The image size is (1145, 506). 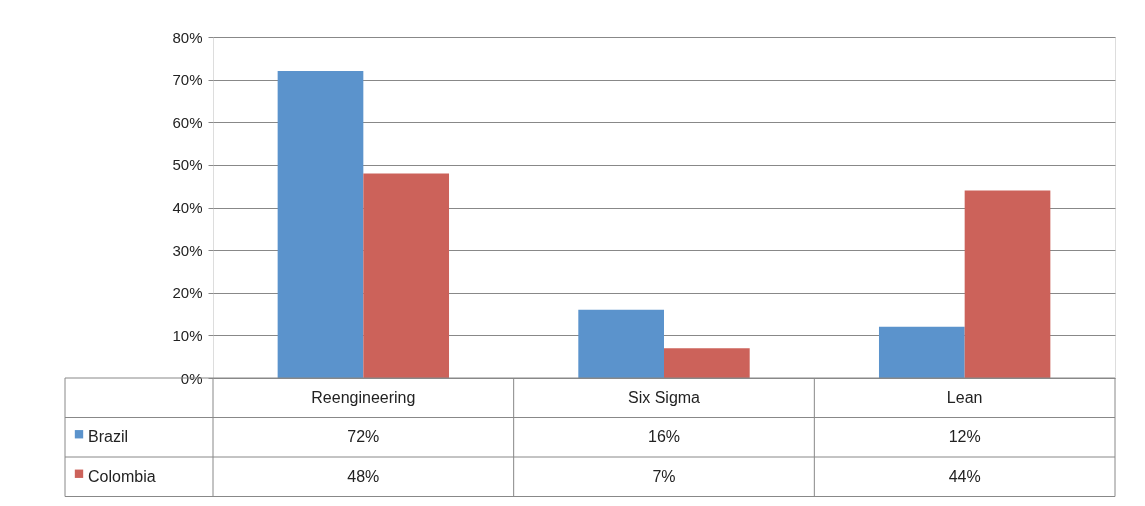 What do you see at coordinates (664, 437) in the screenshot?
I see `data-label: 16%` at bounding box center [664, 437].